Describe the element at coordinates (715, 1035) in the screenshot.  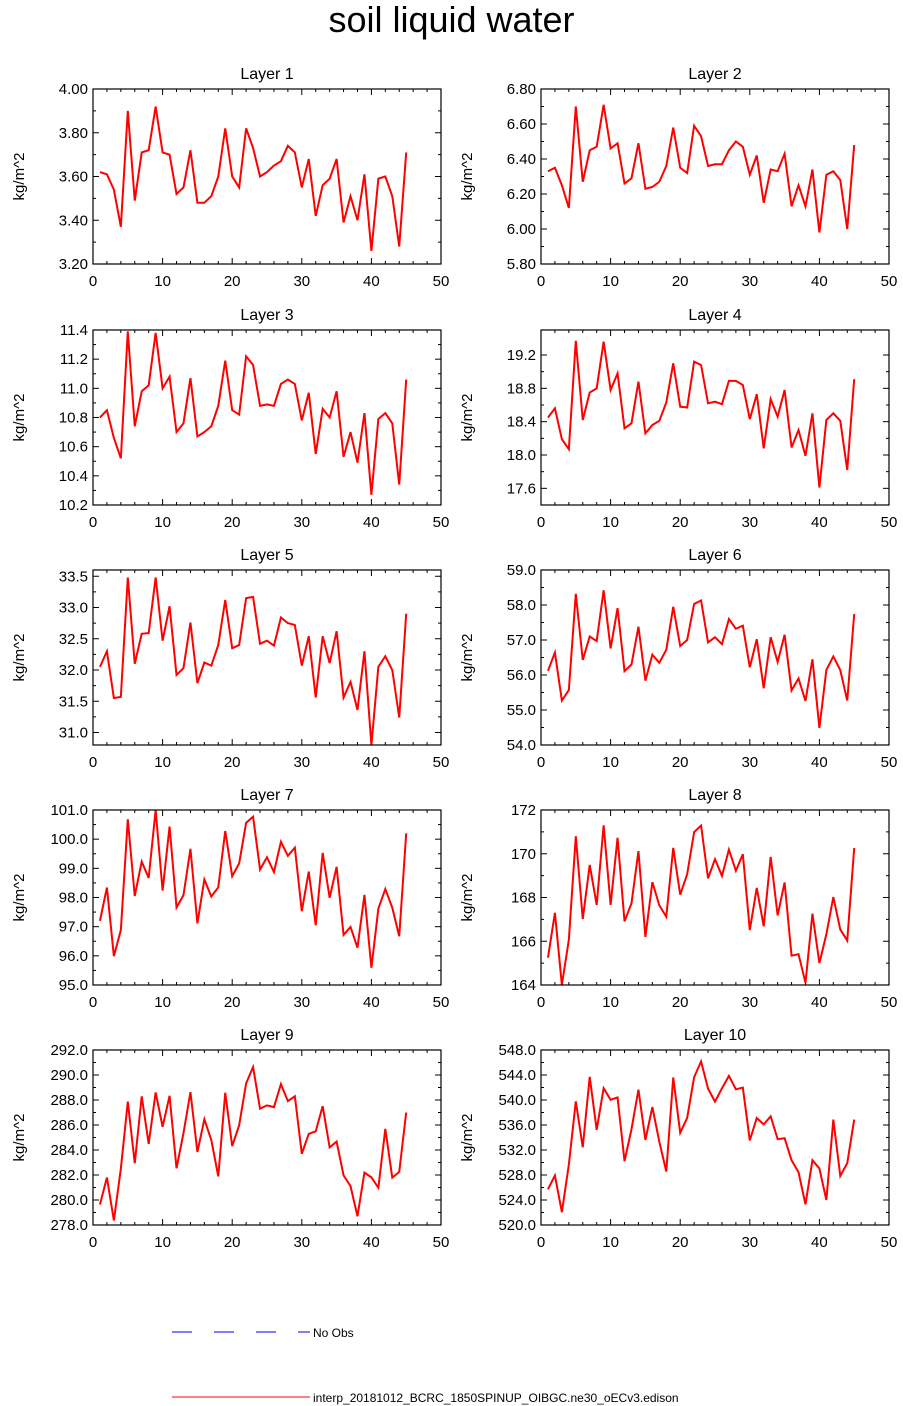
I see `panel-title: Layer 10` at that location.